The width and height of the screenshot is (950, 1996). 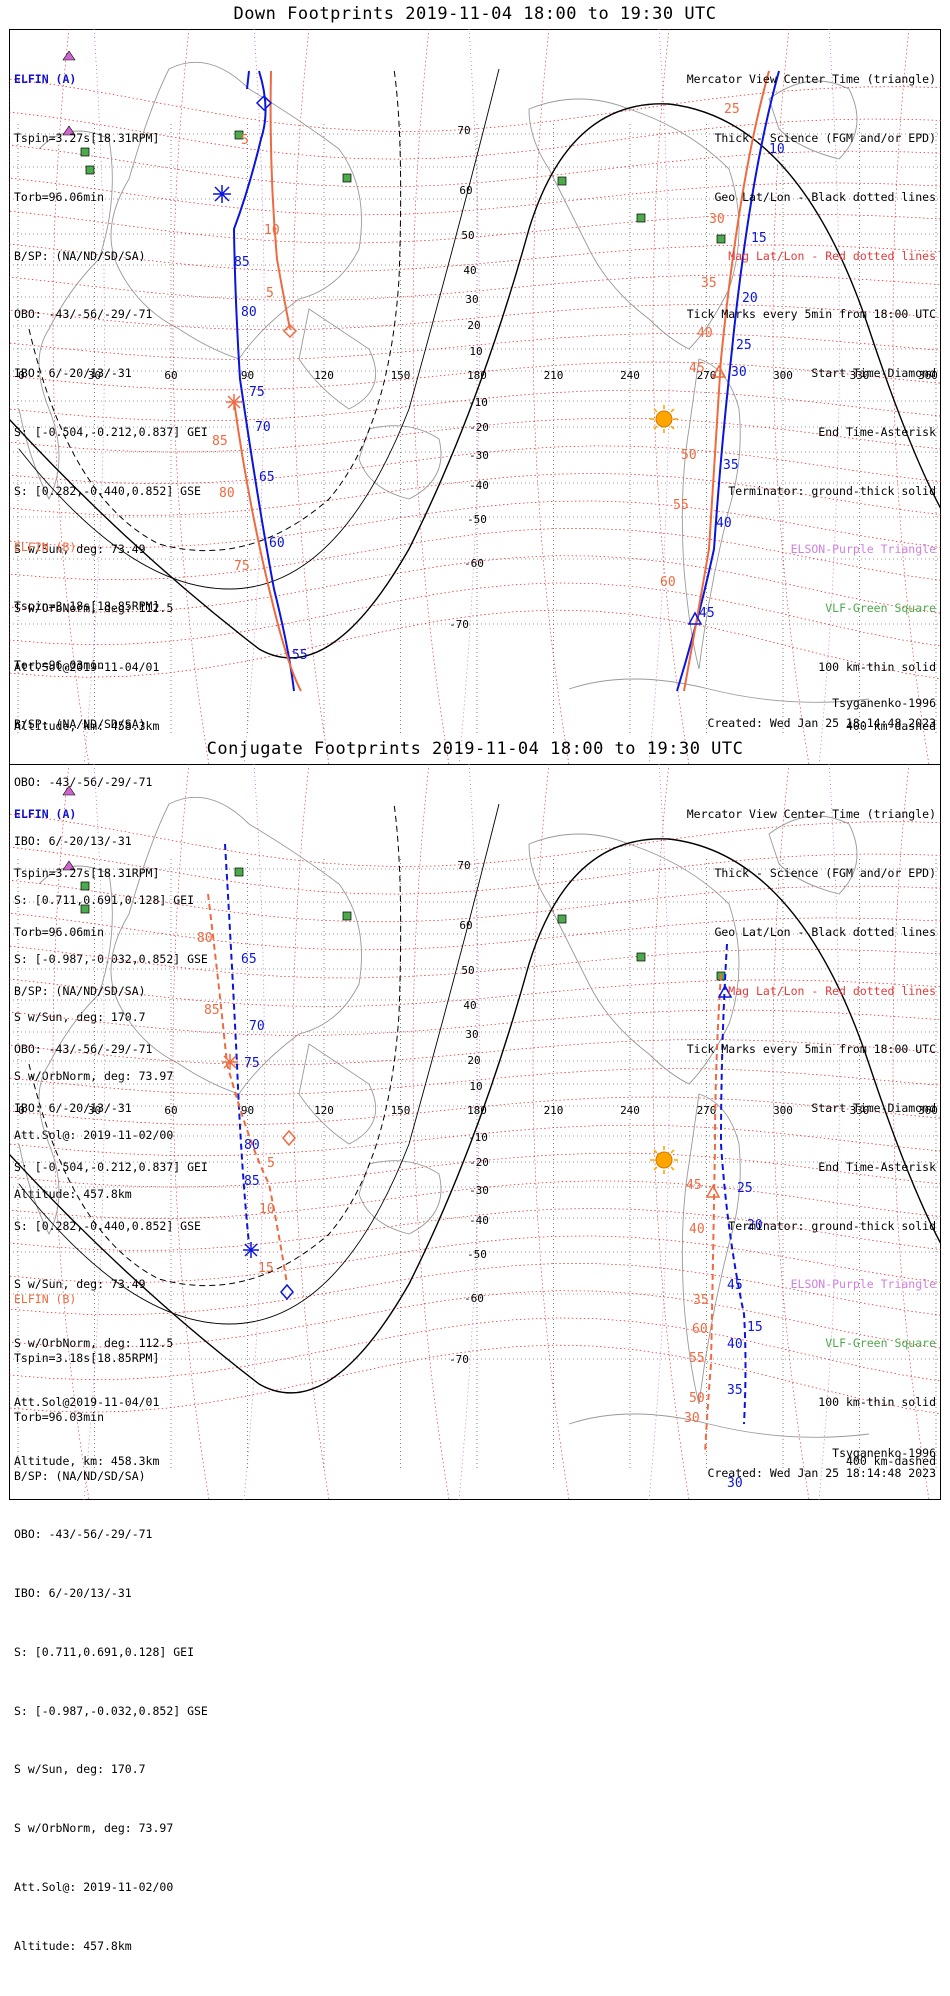 What do you see at coordinates (477, 519) in the screenshot?
I see `latitude-label: -50` at bounding box center [477, 519].